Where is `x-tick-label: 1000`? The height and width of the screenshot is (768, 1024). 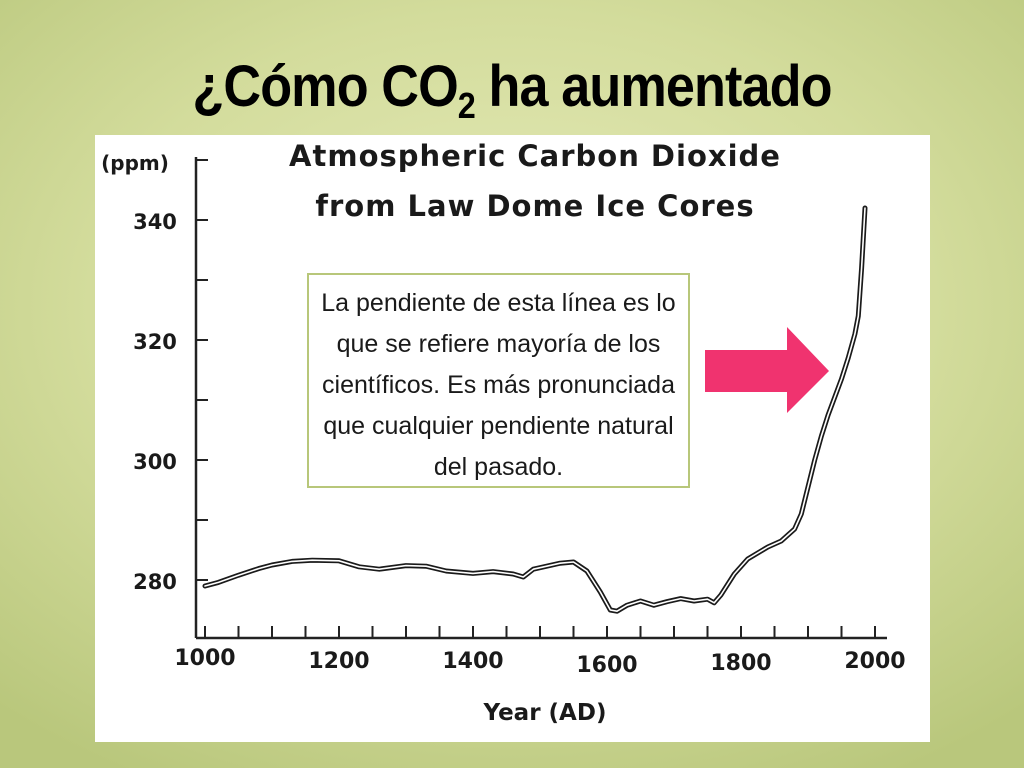 x-tick-label: 1000 is located at coordinates (204, 658).